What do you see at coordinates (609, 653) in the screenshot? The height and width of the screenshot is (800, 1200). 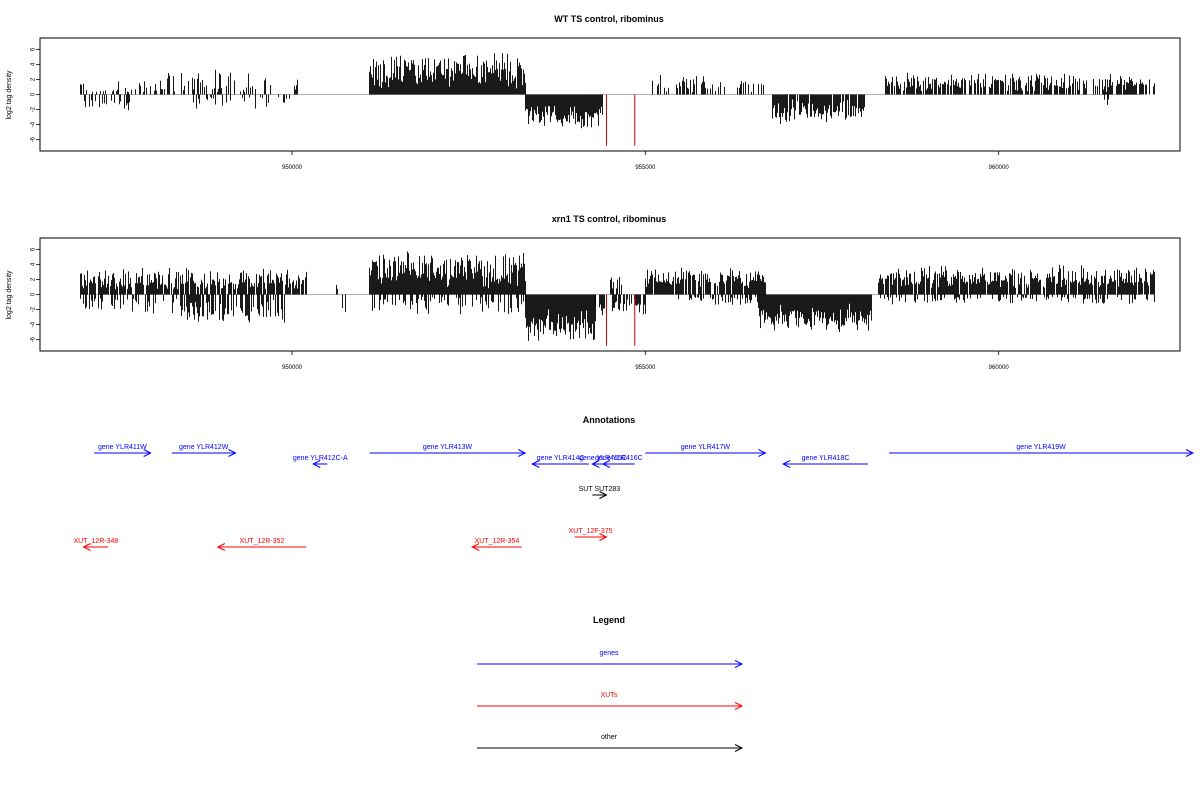 I see `legend-label: genes` at bounding box center [609, 653].